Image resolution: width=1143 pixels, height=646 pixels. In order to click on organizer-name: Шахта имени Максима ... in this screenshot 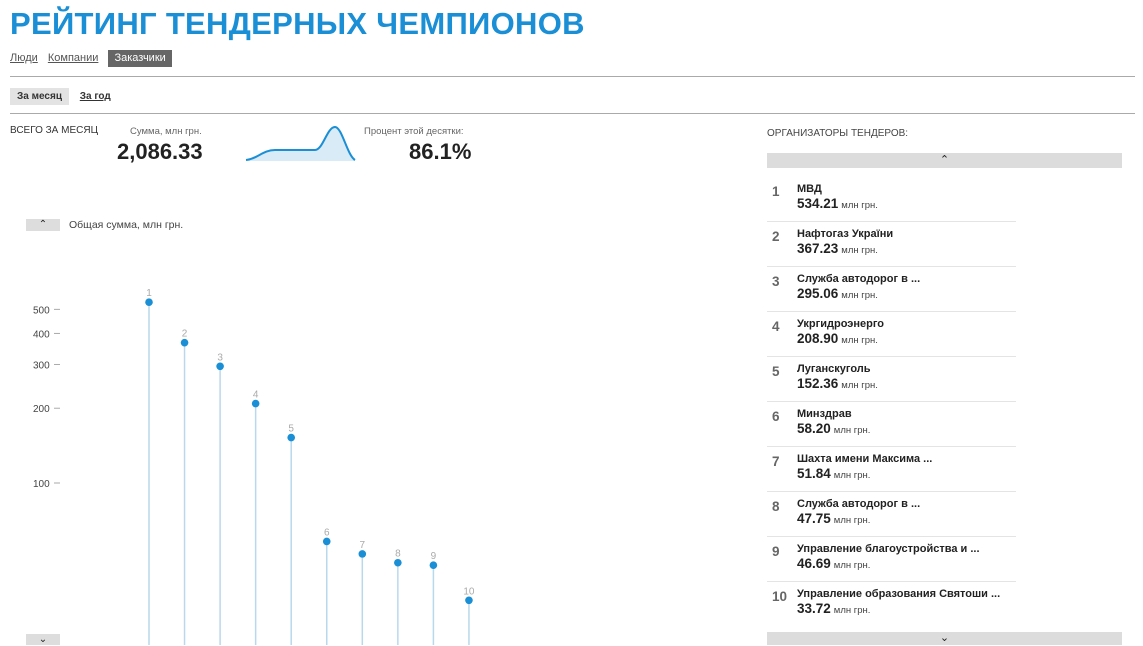, I will do `click(865, 459)`.